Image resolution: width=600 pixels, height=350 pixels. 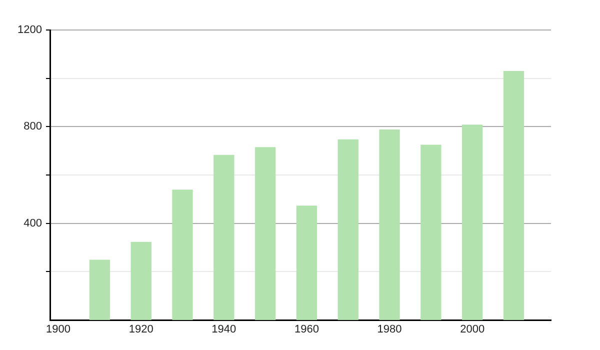 I want to click on y-tick-label: 800, so click(x=33, y=126).